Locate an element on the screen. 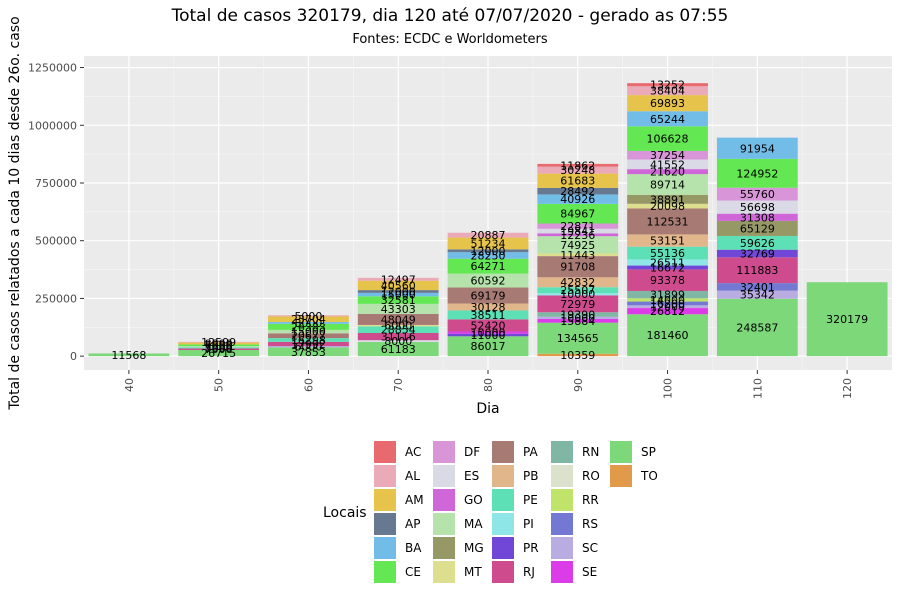 Image resolution: width=900 pixels, height=600 pixels. bar-segment-mg is located at coordinates (667, 199).